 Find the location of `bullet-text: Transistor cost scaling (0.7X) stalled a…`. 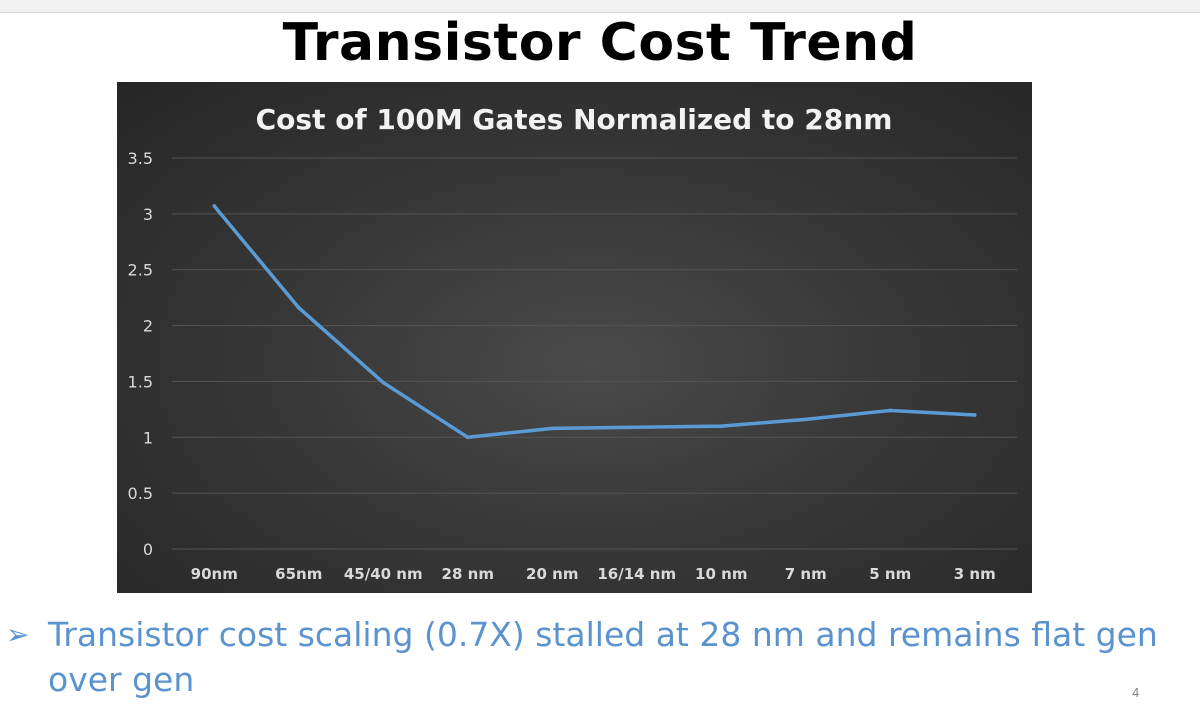

bullet-text: Transistor cost scaling (0.7X) stalled a… is located at coordinates (603, 657).